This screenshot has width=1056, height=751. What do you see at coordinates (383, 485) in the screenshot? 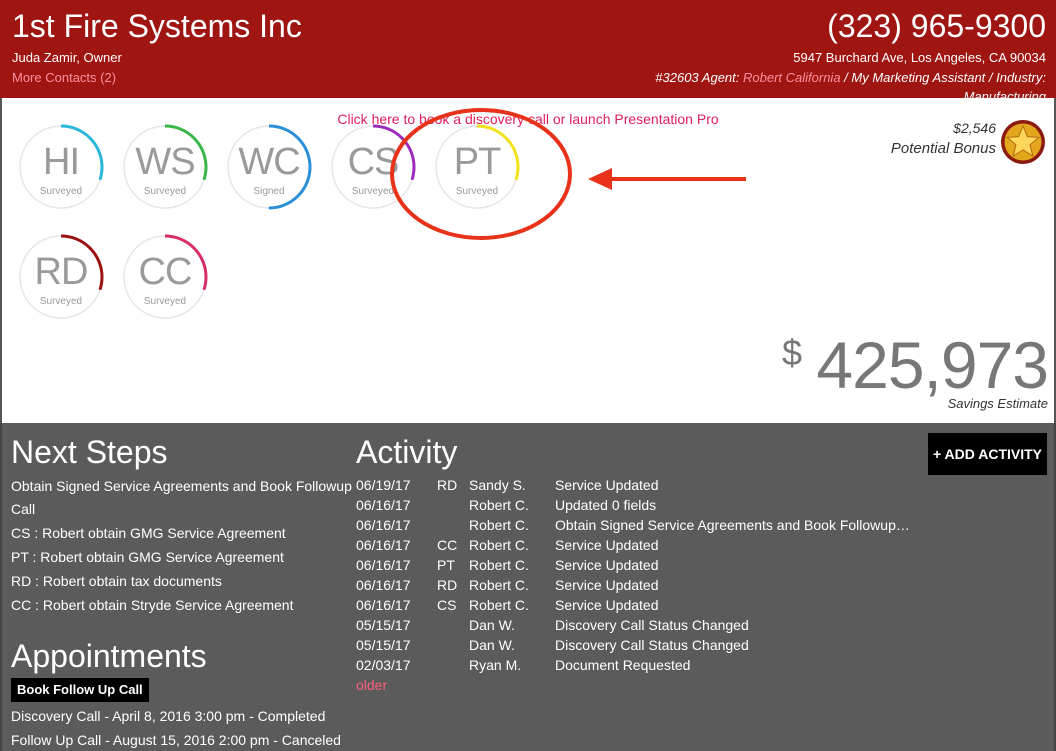
I see `activity-date: 06/19/17` at bounding box center [383, 485].